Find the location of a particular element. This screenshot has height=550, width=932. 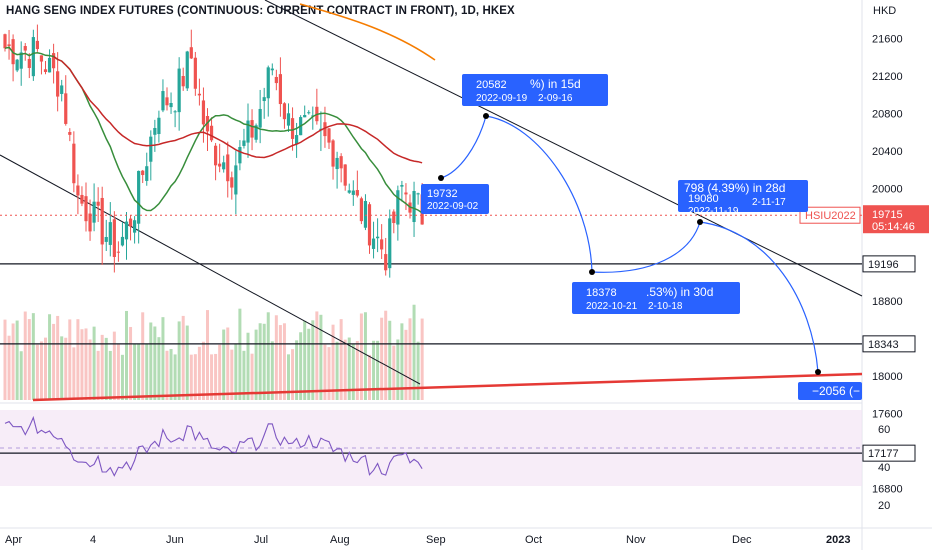

projection-label-1-text: 2022-09-02 is located at coordinates (453, 206).